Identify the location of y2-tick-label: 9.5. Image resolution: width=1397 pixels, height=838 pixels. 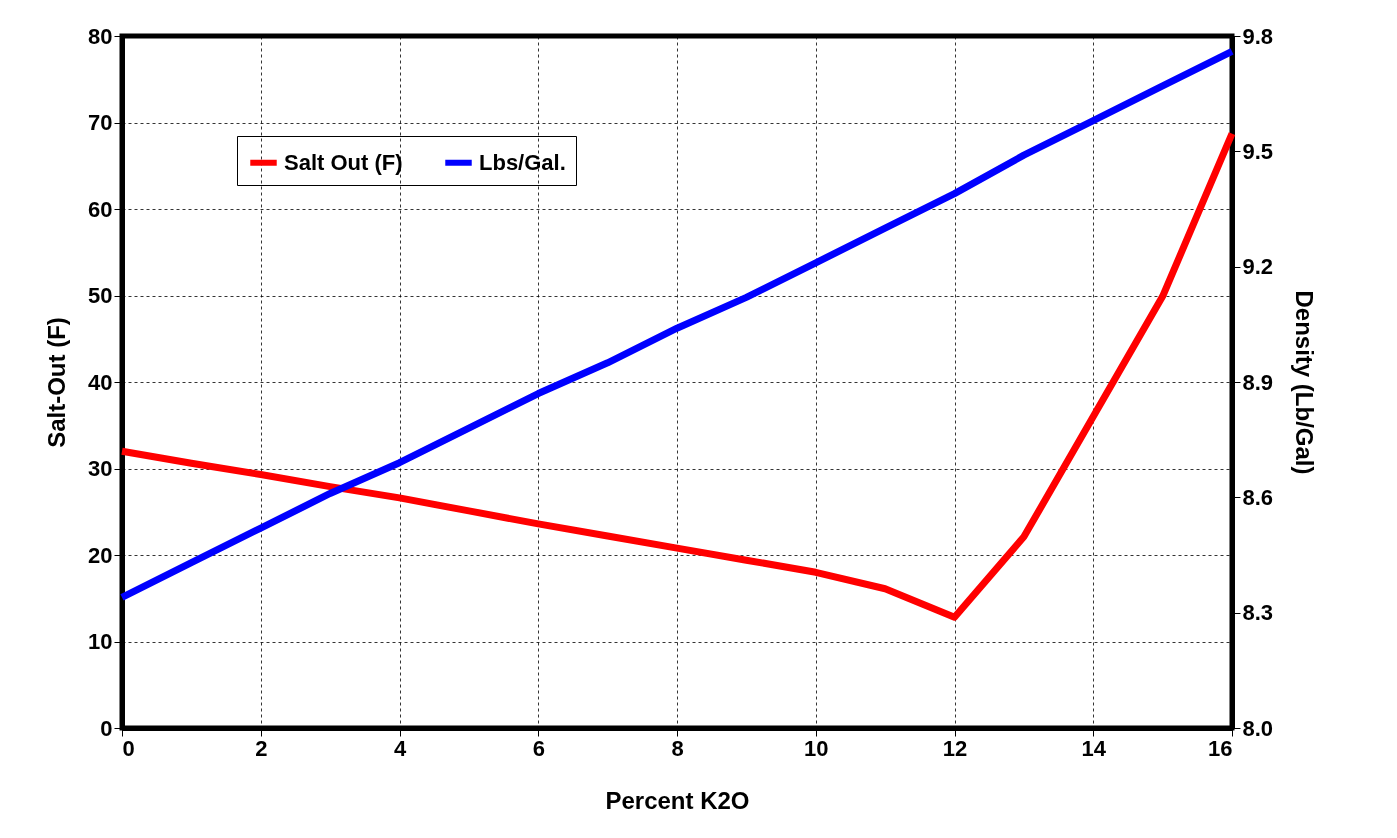
(1258, 151).